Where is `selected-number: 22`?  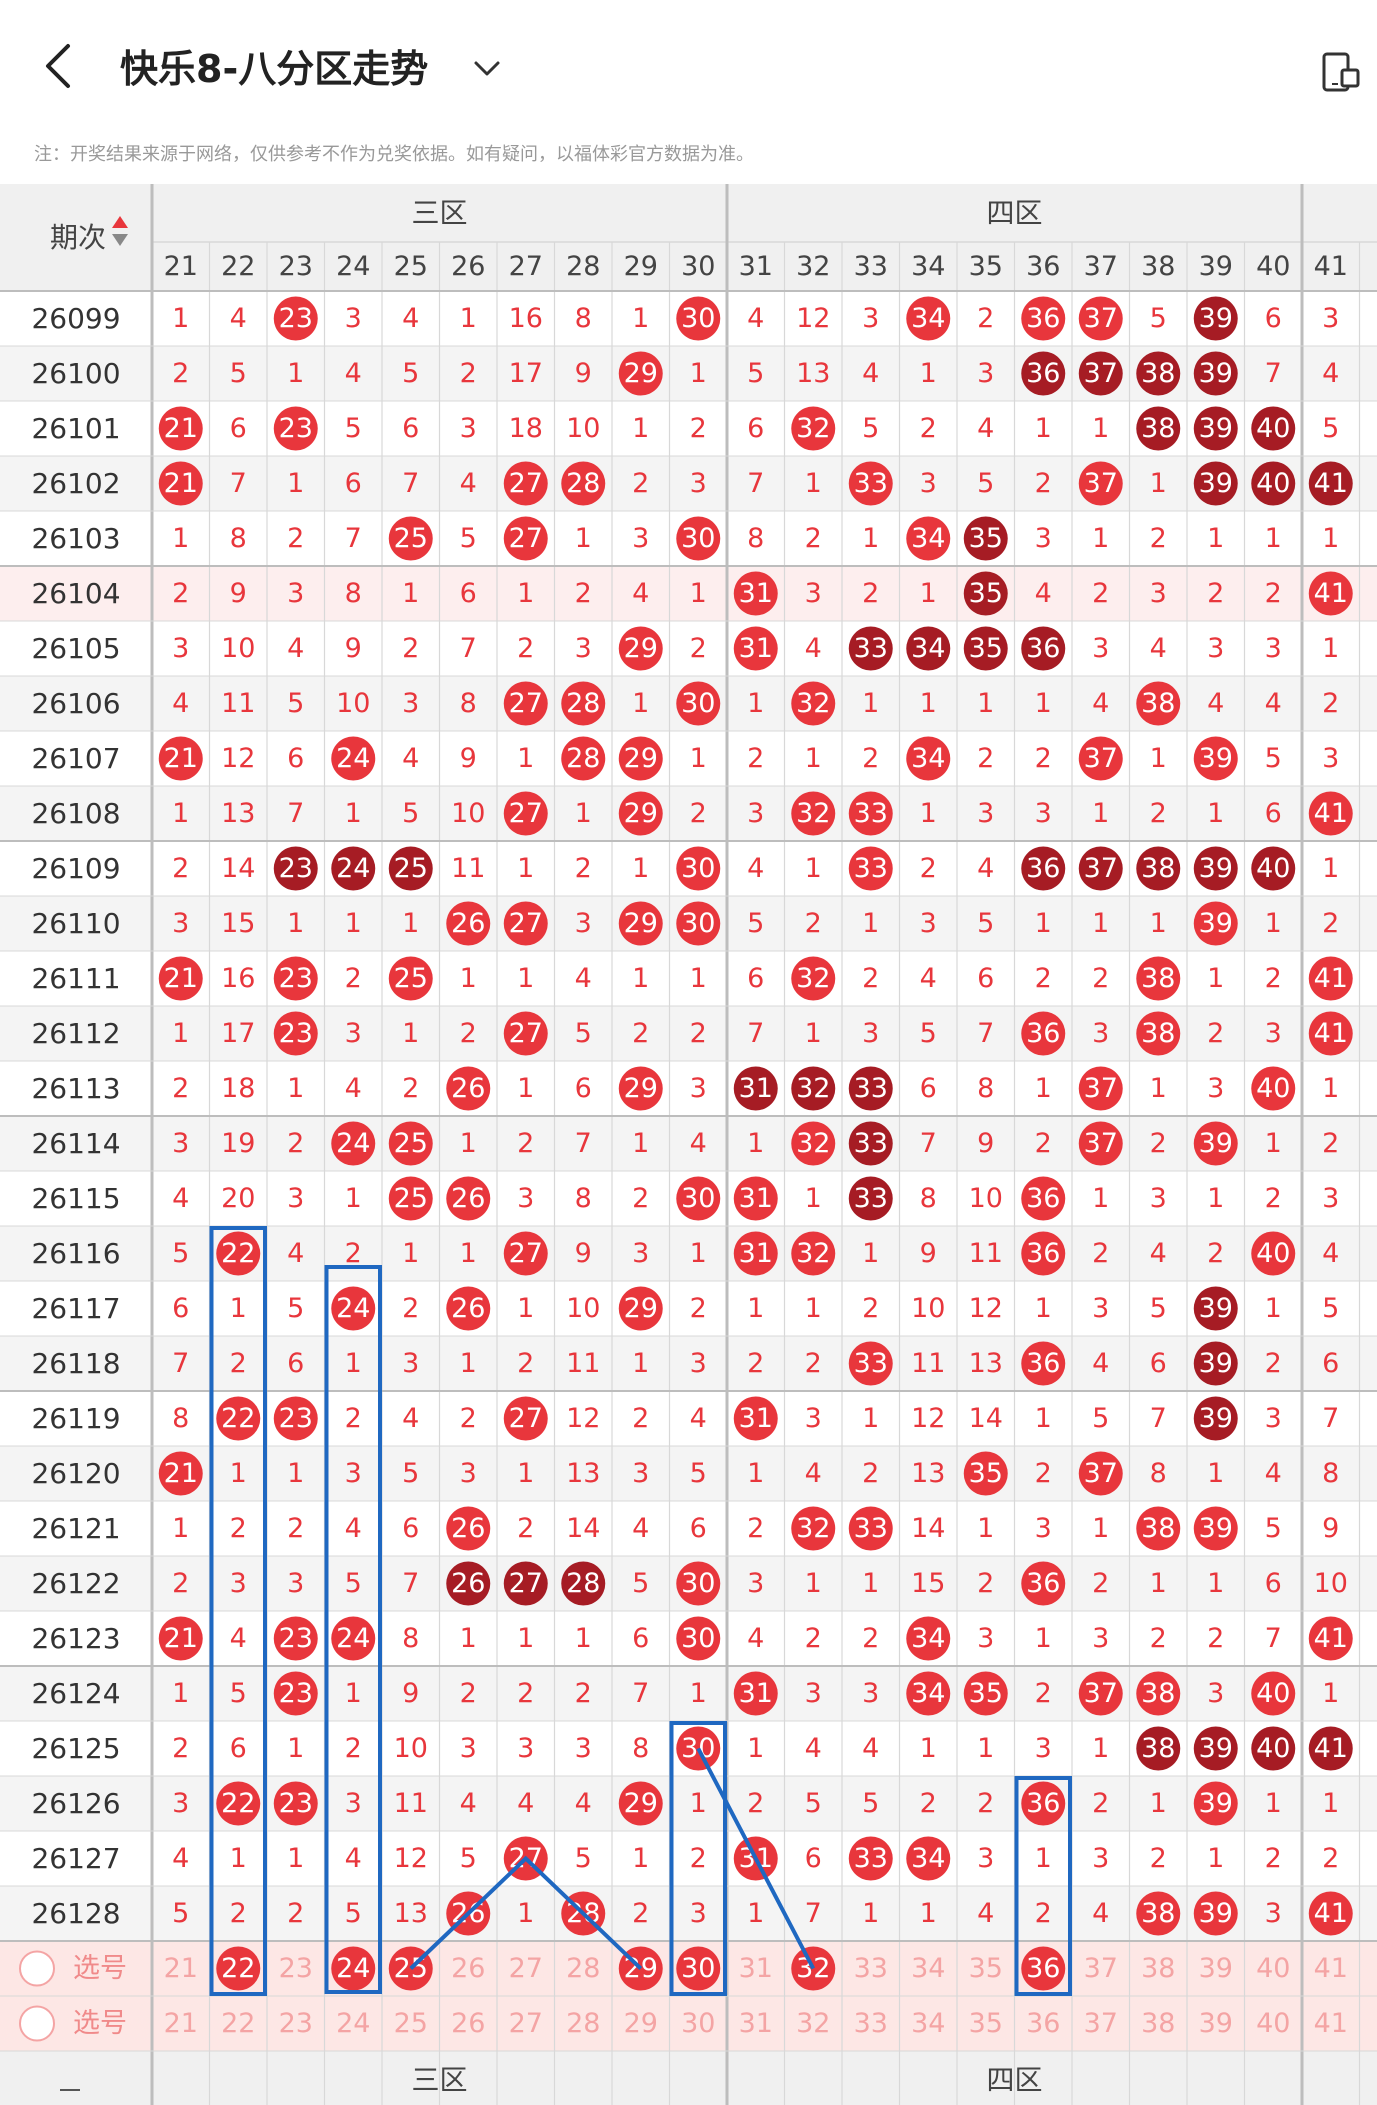 selected-number: 22 is located at coordinates (238, 1968).